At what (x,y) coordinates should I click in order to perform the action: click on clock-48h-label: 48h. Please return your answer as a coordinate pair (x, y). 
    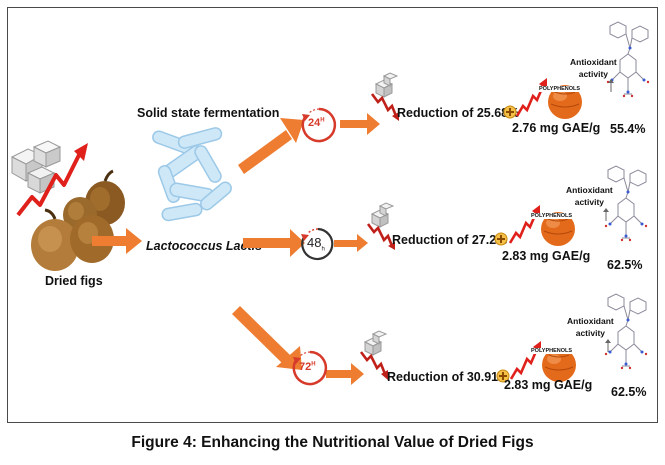
    Looking at the image, I should click on (316, 244).